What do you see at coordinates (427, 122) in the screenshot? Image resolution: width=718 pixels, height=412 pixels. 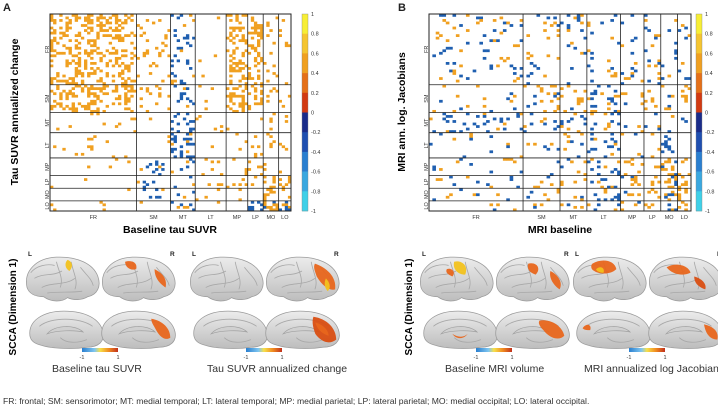 I see `heatmap-b-row-label: MT` at bounding box center [427, 122].